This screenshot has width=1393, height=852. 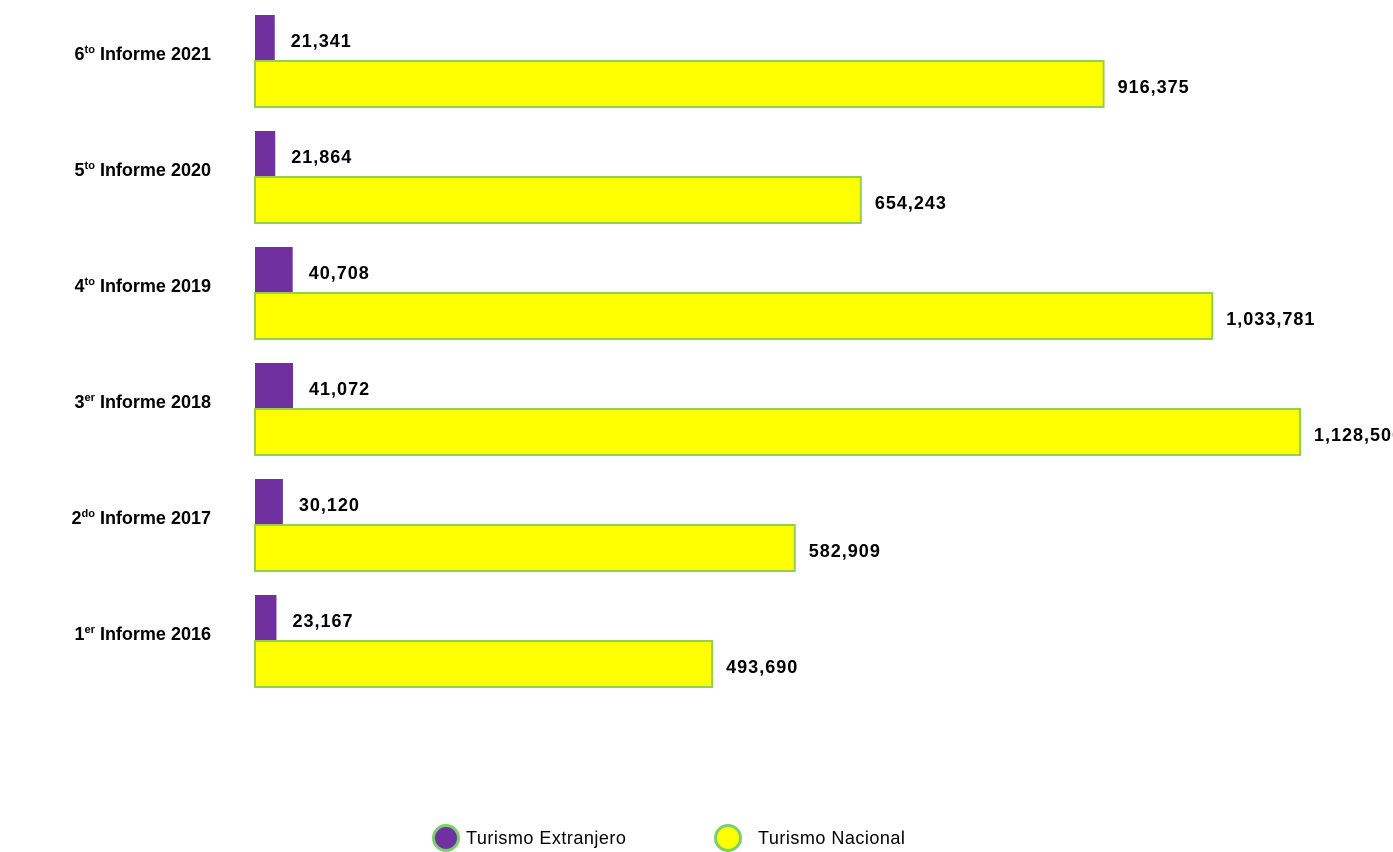 I want to click on category-label: 2do Informe 2017, so click(x=141, y=518).